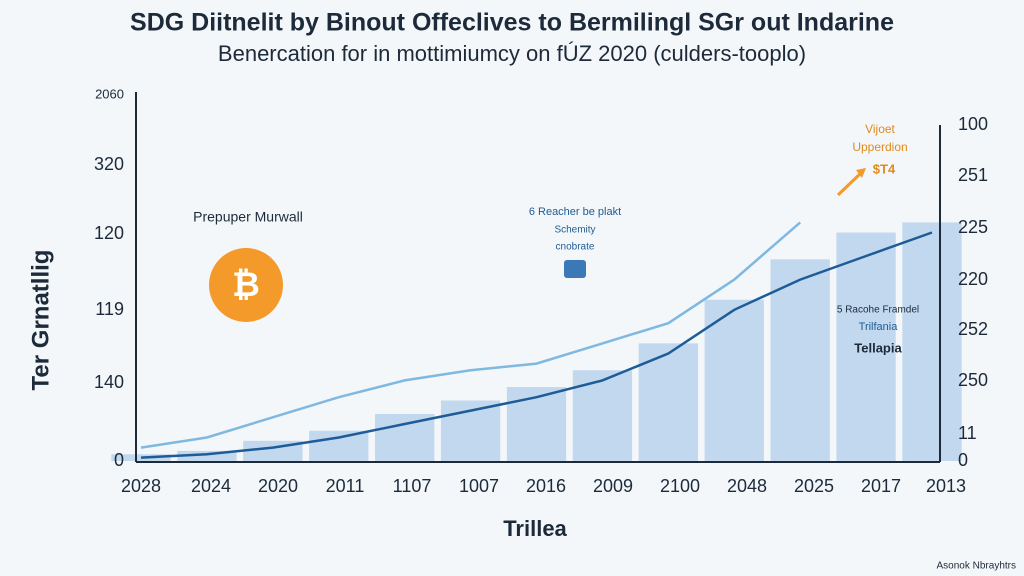  Describe the element at coordinates (861, 173) in the screenshot. I see `arrow-head` at that location.